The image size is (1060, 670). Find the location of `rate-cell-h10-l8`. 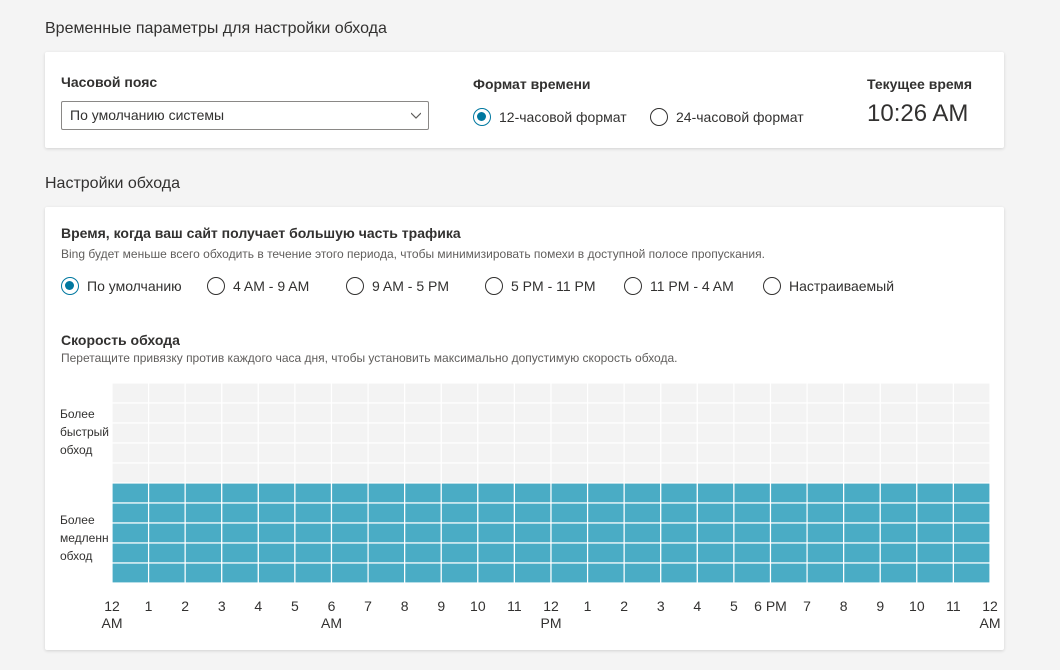

rate-cell-h10-l8 is located at coordinates (496, 433).